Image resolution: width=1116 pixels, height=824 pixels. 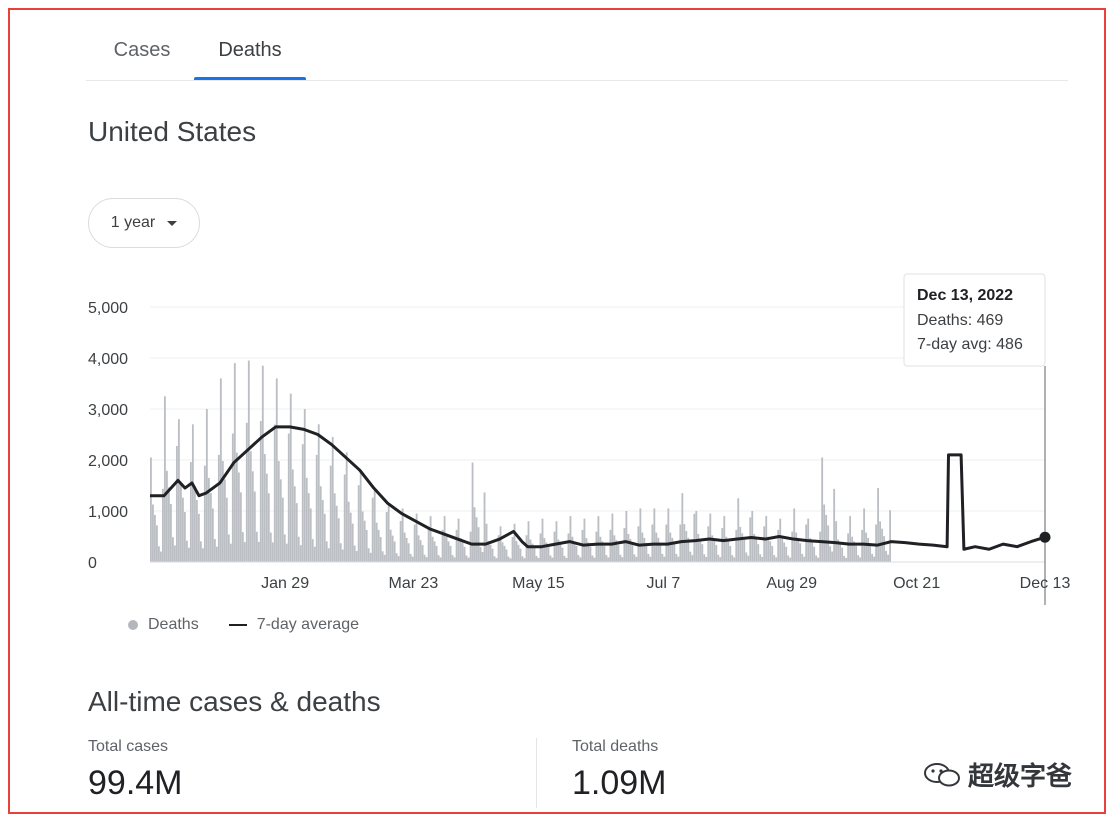 What do you see at coordinates (1045, 537) in the screenshot?
I see `highlight-point` at bounding box center [1045, 537].